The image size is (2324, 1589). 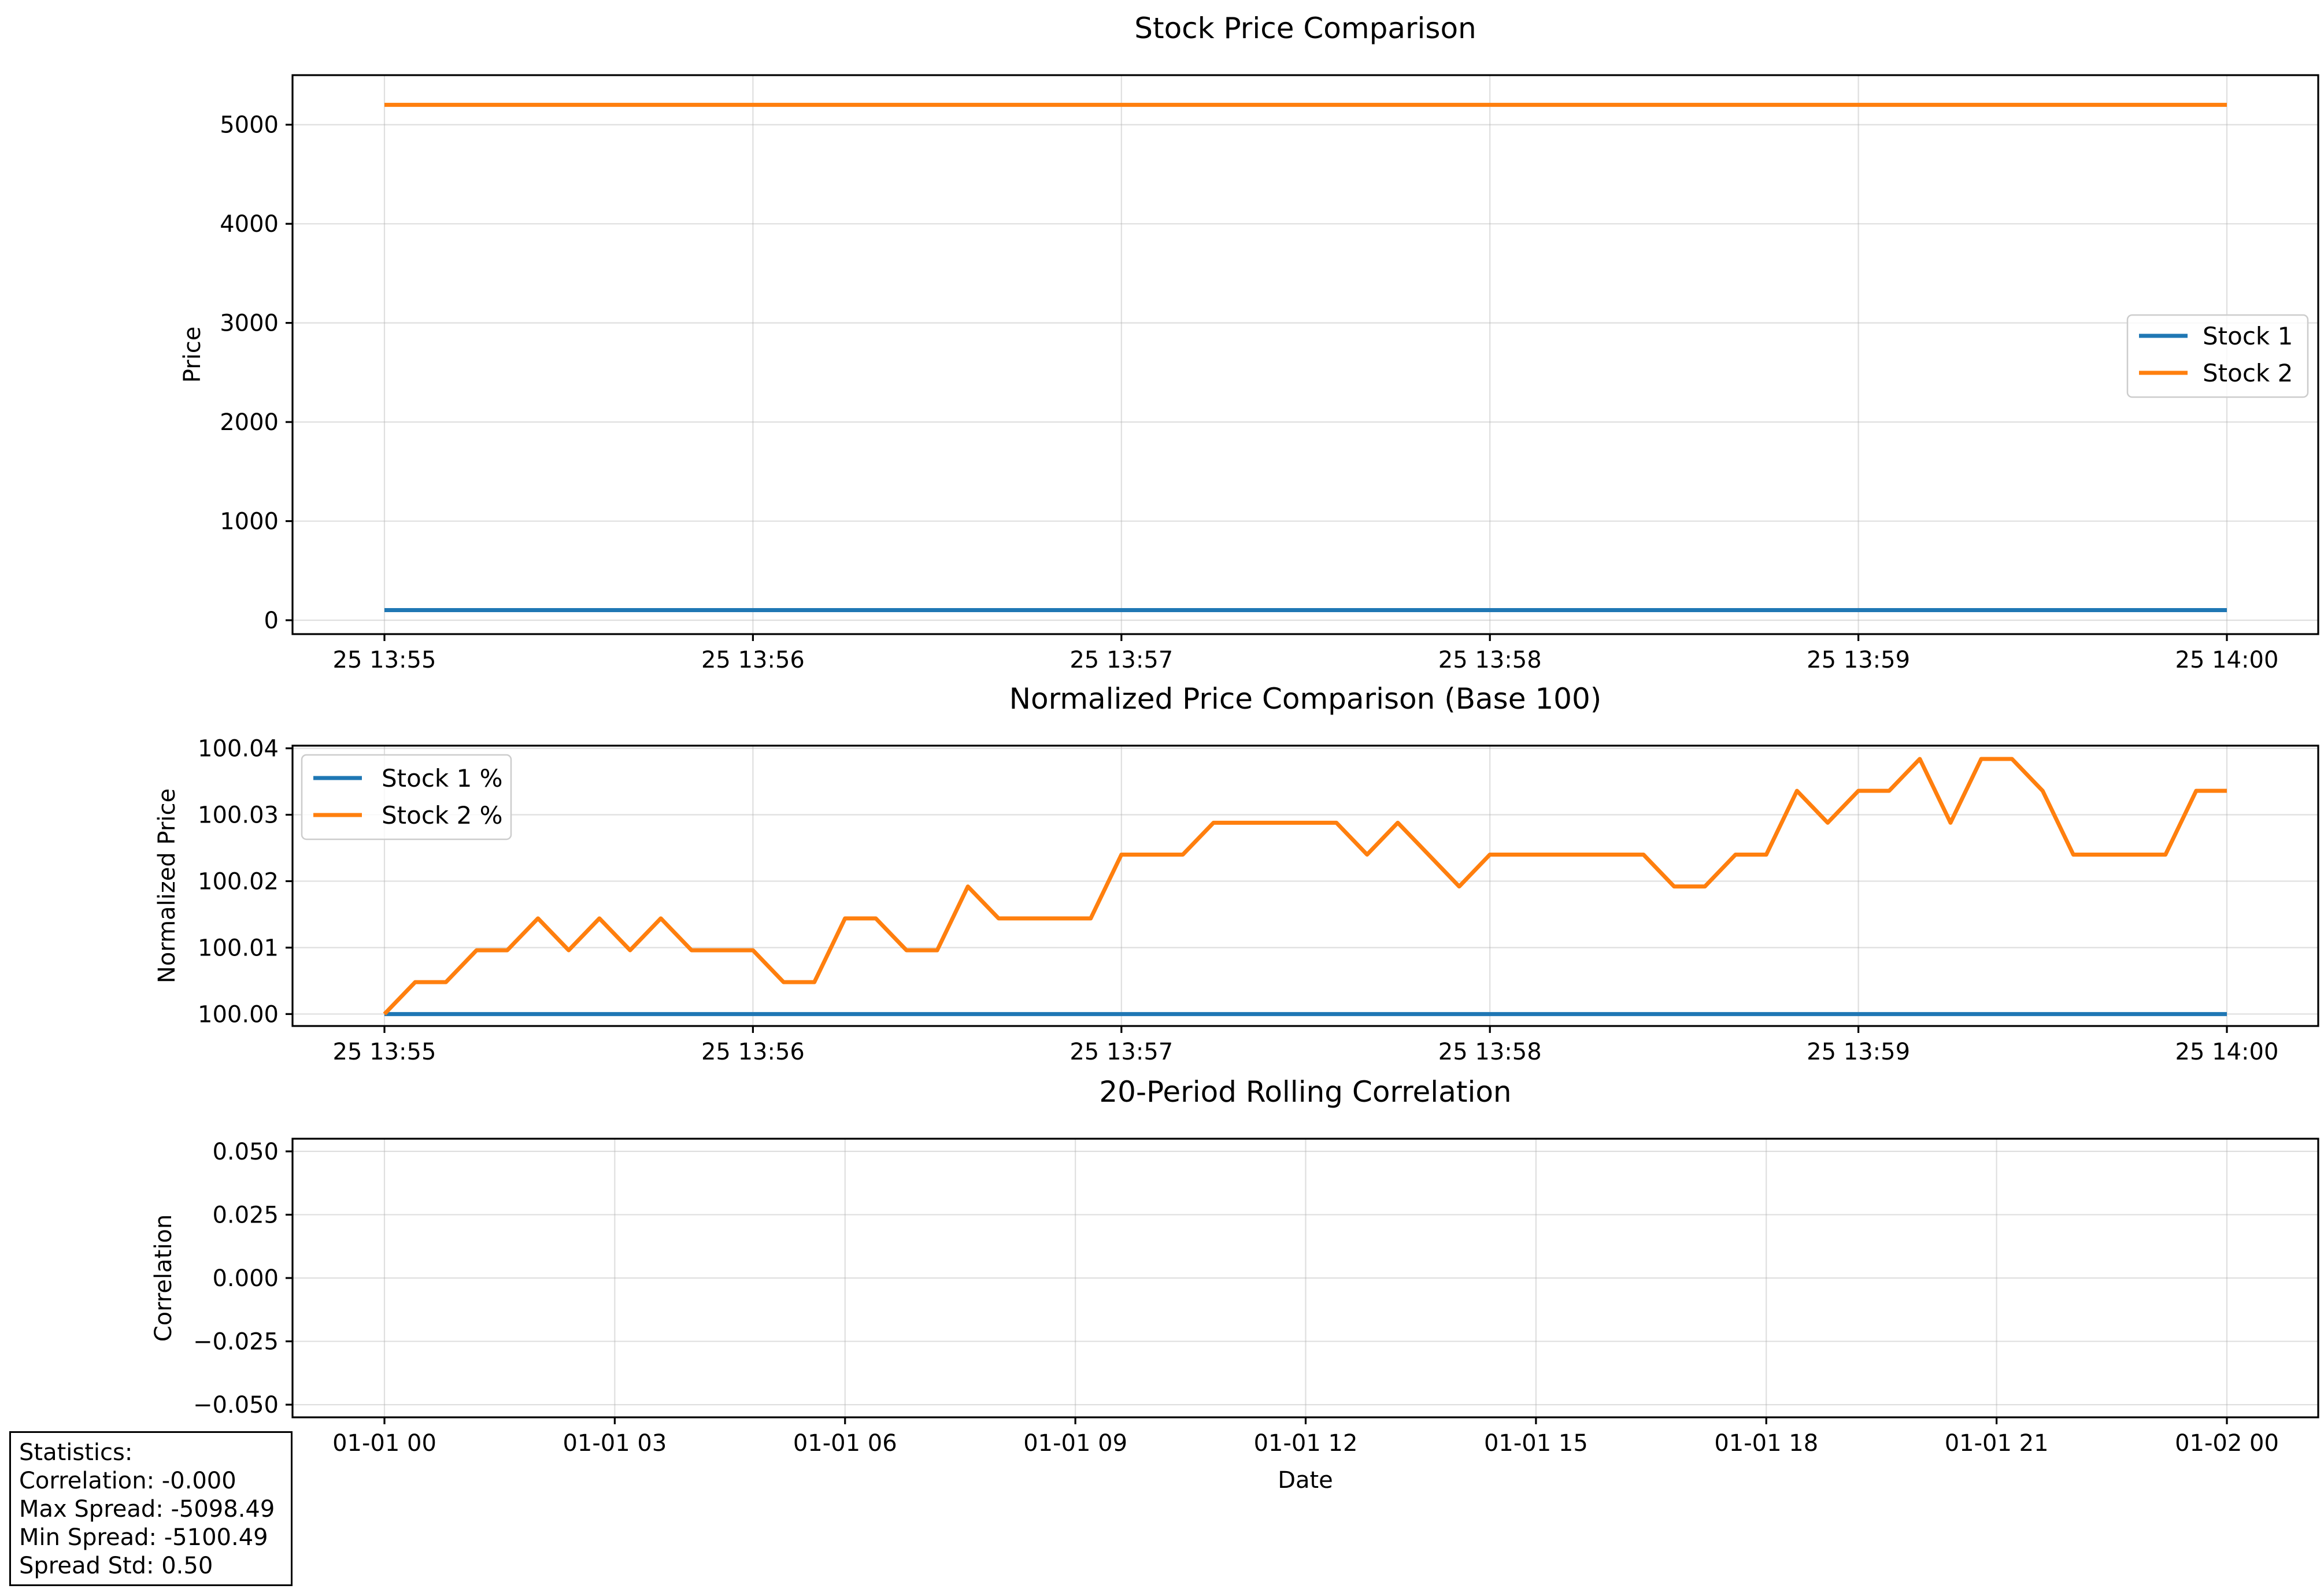 What do you see at coordinates (845, 1443) in the screenshot?
I see `x-tick-label: 01-01 06` at bounding box center [845, 1443].